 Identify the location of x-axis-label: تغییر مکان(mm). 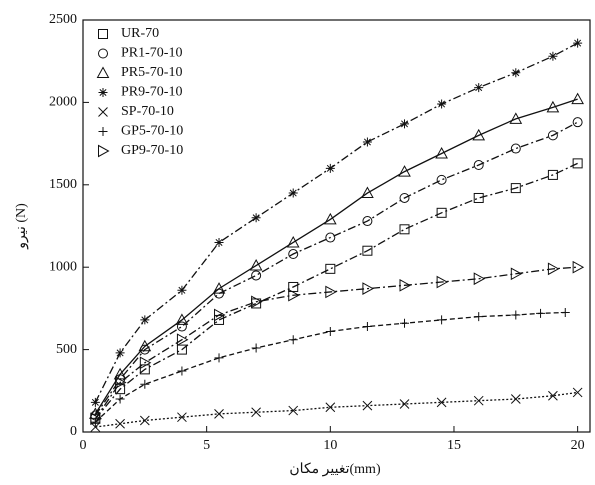
(335, 469).